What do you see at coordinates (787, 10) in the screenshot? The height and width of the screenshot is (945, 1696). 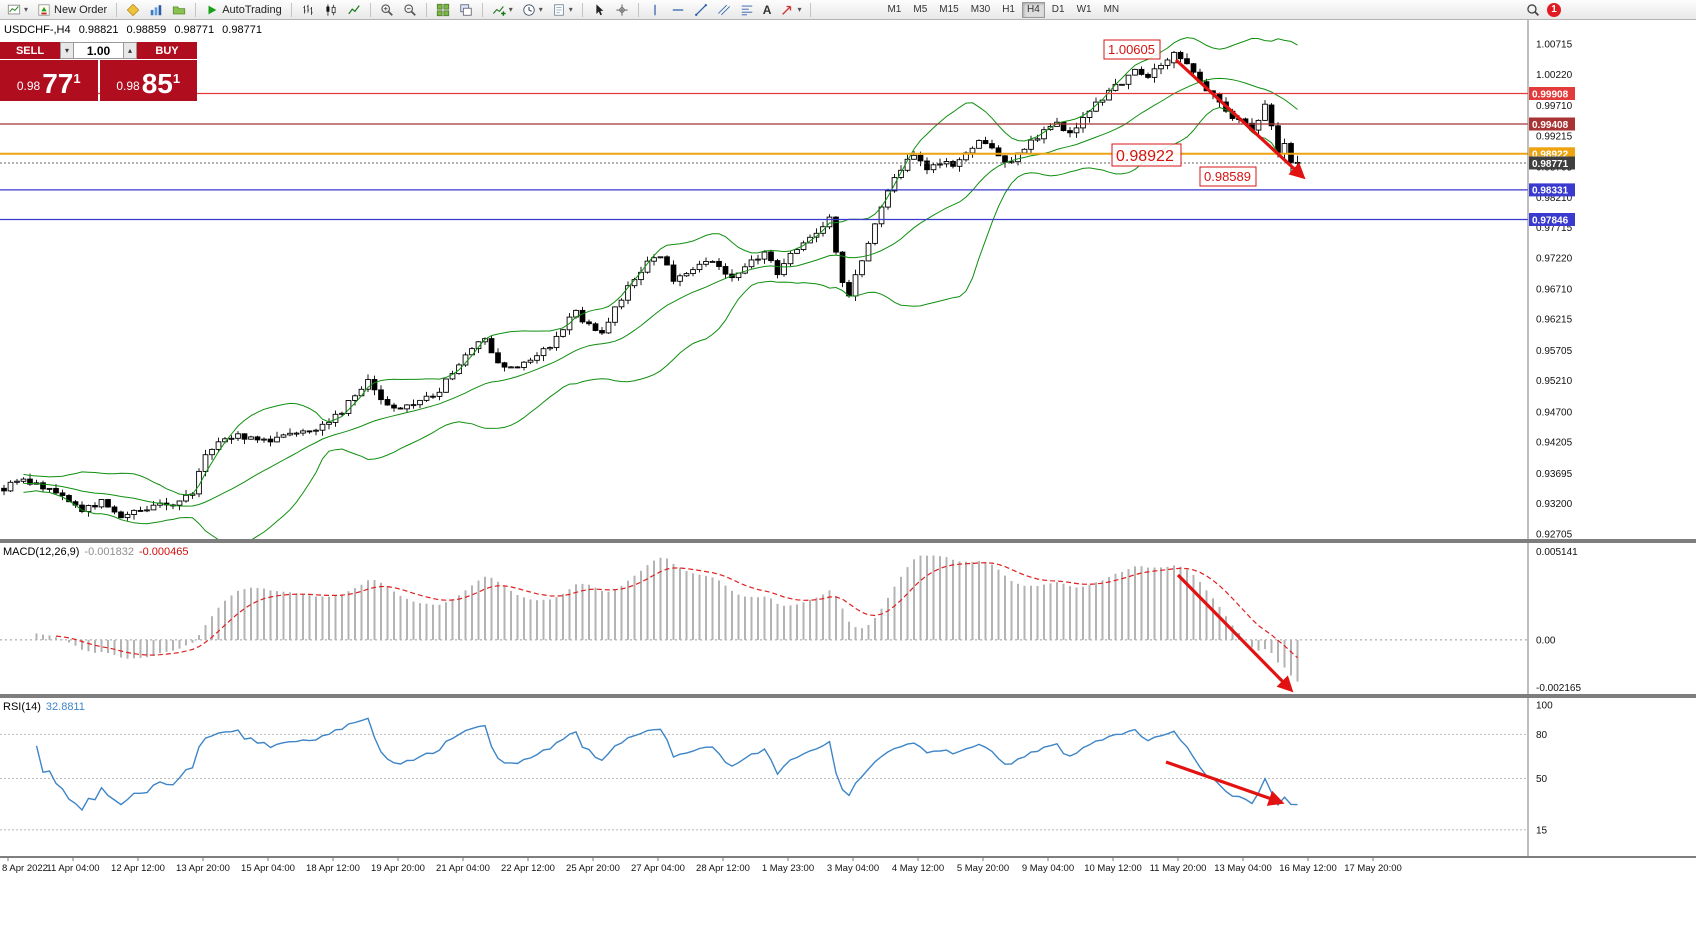 I see `arrow-tool-icon` at bounding box center [787, 10].